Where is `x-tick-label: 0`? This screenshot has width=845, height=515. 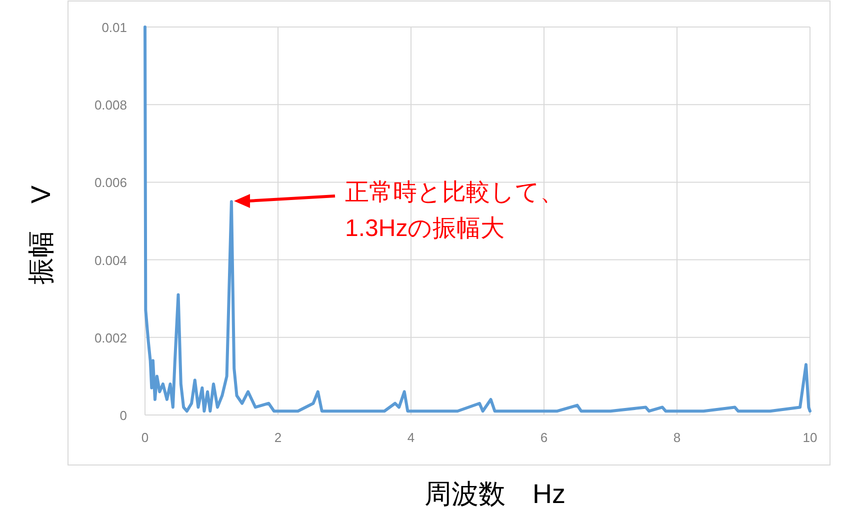
x-tick-label: 0 is located at coordinates (145, 437).